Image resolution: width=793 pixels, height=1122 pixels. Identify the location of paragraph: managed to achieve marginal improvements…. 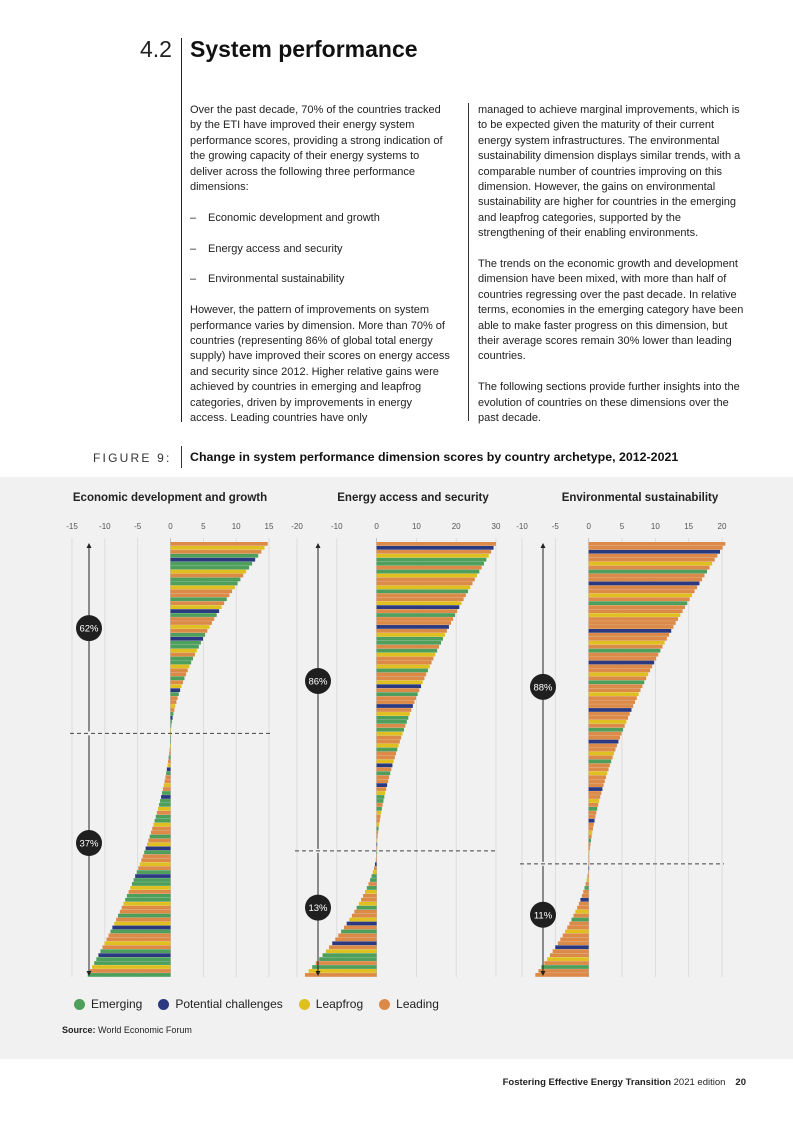
(609, 172).